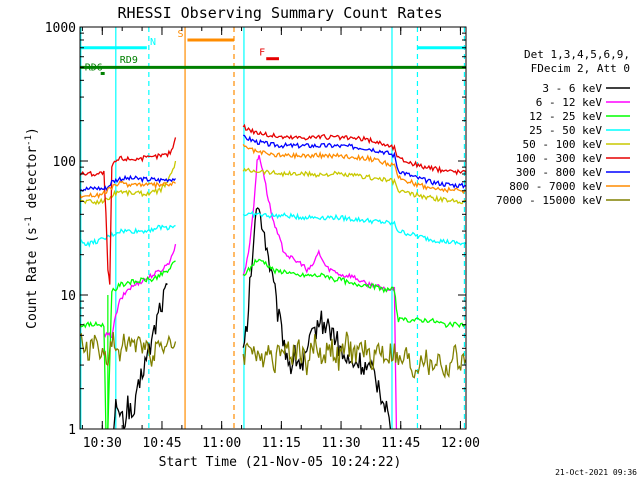  Describe the element at coordinates (565, 116) in the screenshot. I see `legend-label-2: 12 - 25 keV` at that location.